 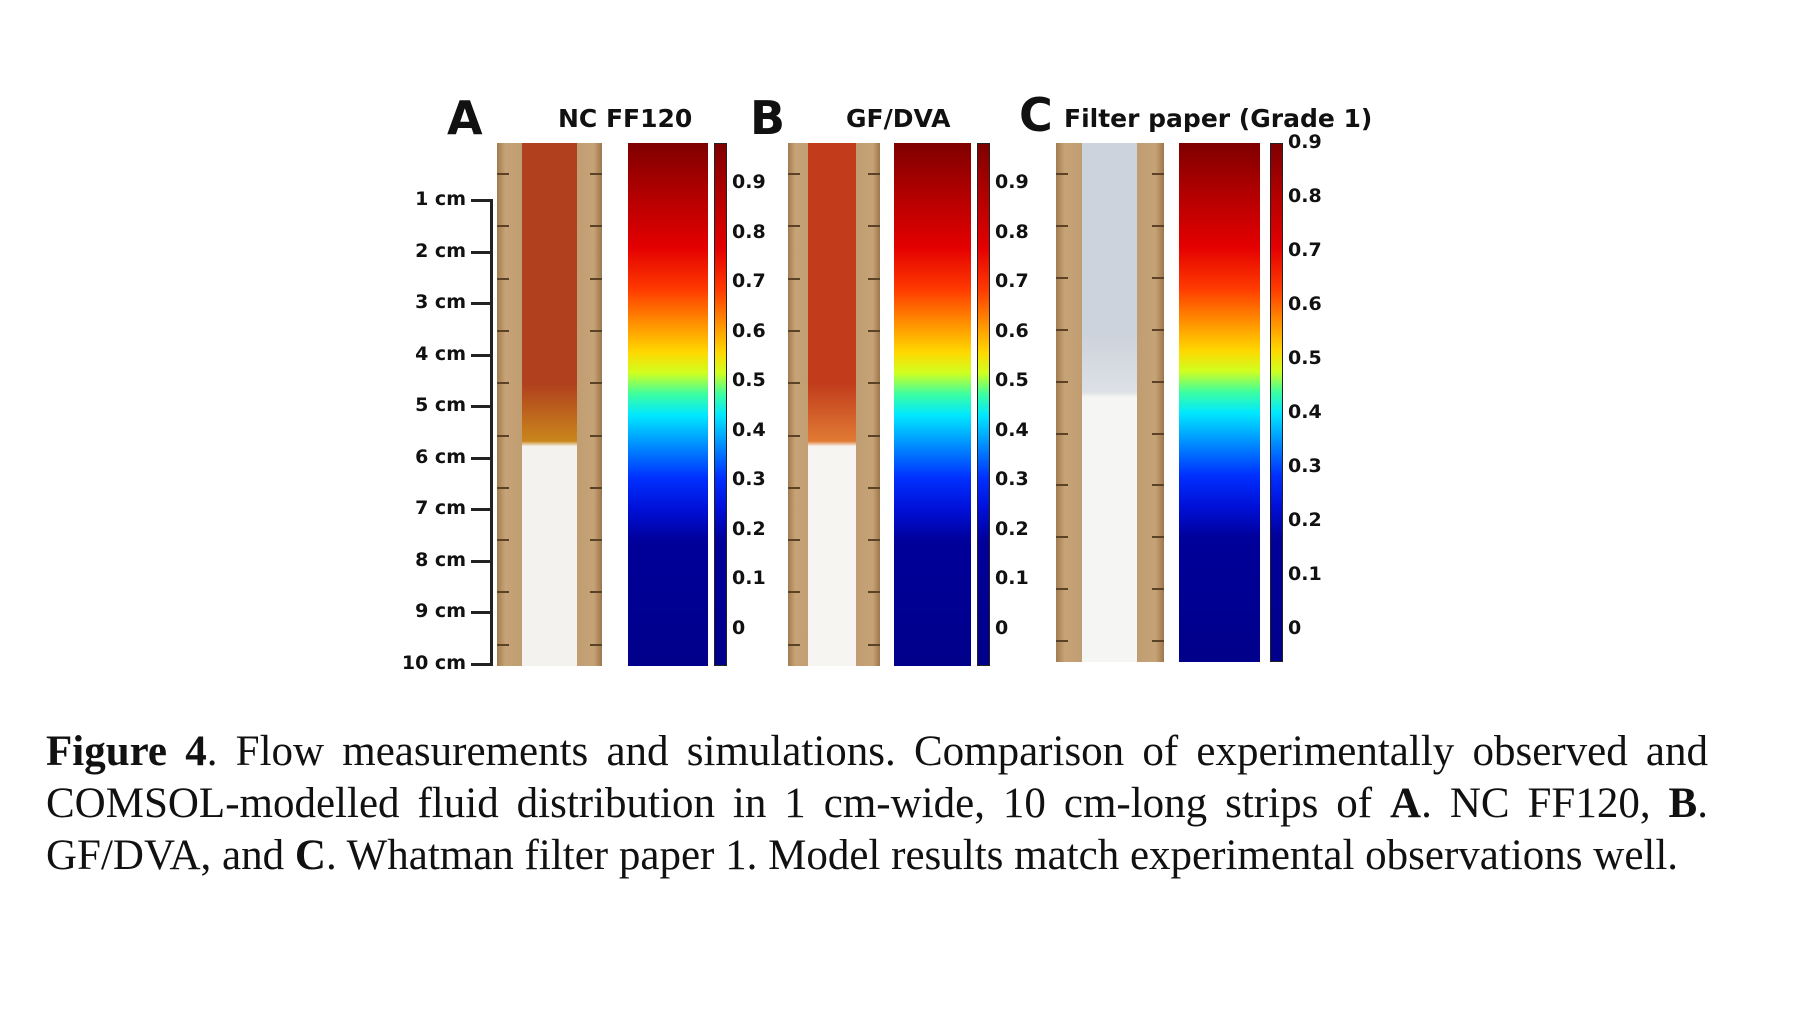 I want to click on panel-title-a: NC FF120, so click(x=625, y=118).